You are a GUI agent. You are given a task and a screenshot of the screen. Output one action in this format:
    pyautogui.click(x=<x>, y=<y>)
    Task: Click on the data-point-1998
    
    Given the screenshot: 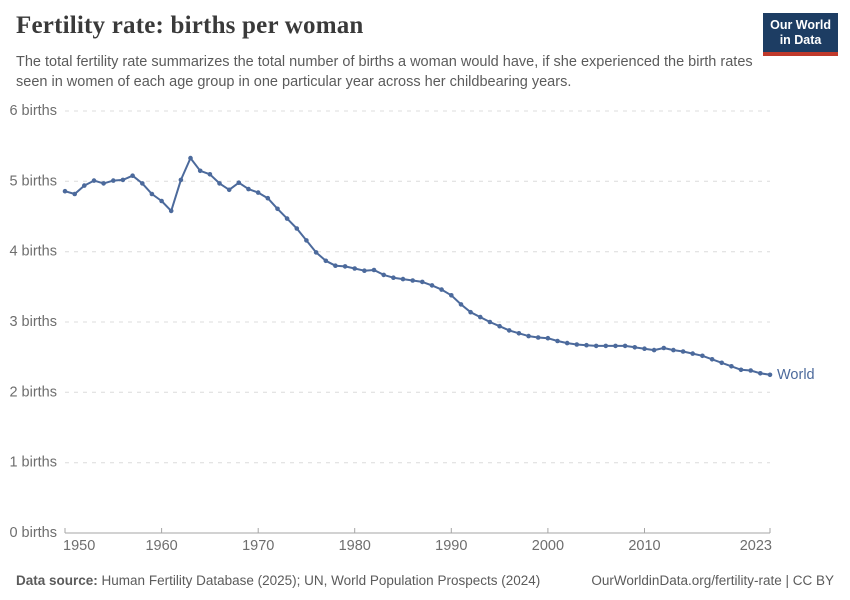 What is the action you would take?
    pyautogui.click(x=528, y=336)
    